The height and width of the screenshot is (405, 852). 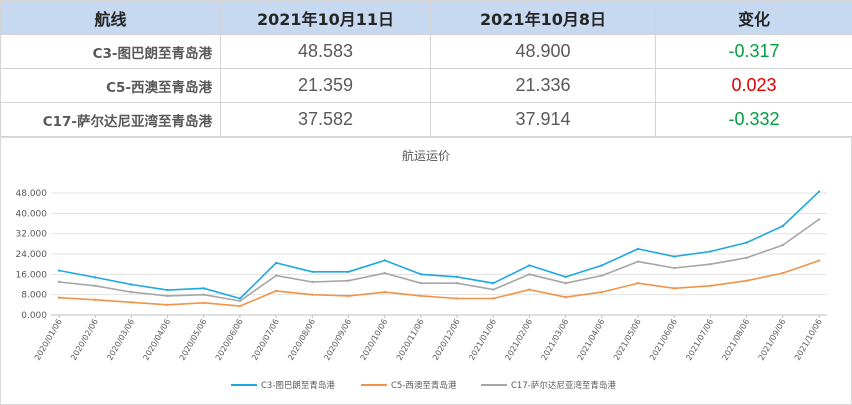 What do you see at coordinates (543, 85) in the screenshot?
I see `previous-rate: 21.336` at bounding box center [543, 85].